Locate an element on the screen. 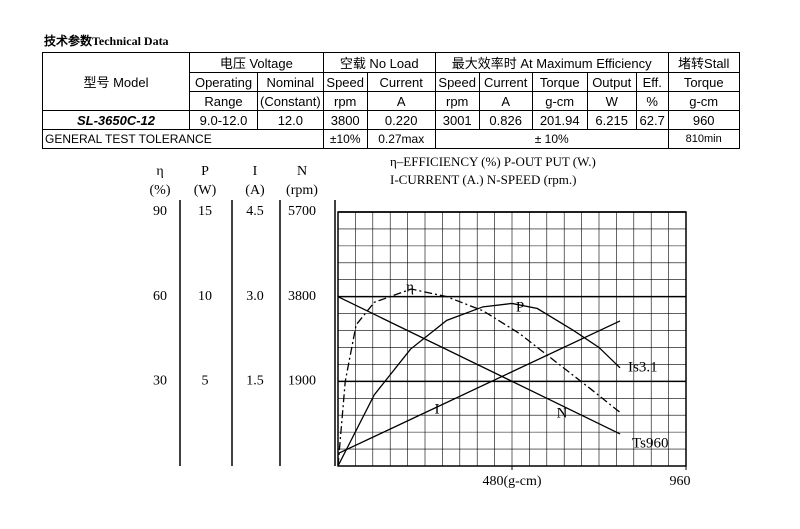  y-tick-label: 5700 is located at coordinates (302, 211).